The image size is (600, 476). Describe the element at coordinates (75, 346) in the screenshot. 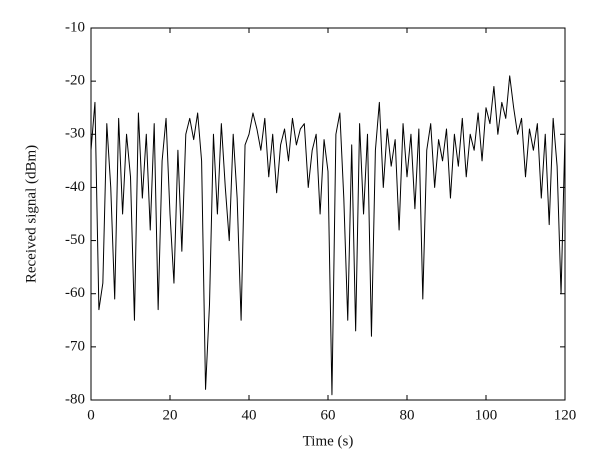

I see `y-tick-label: -70` at that location.